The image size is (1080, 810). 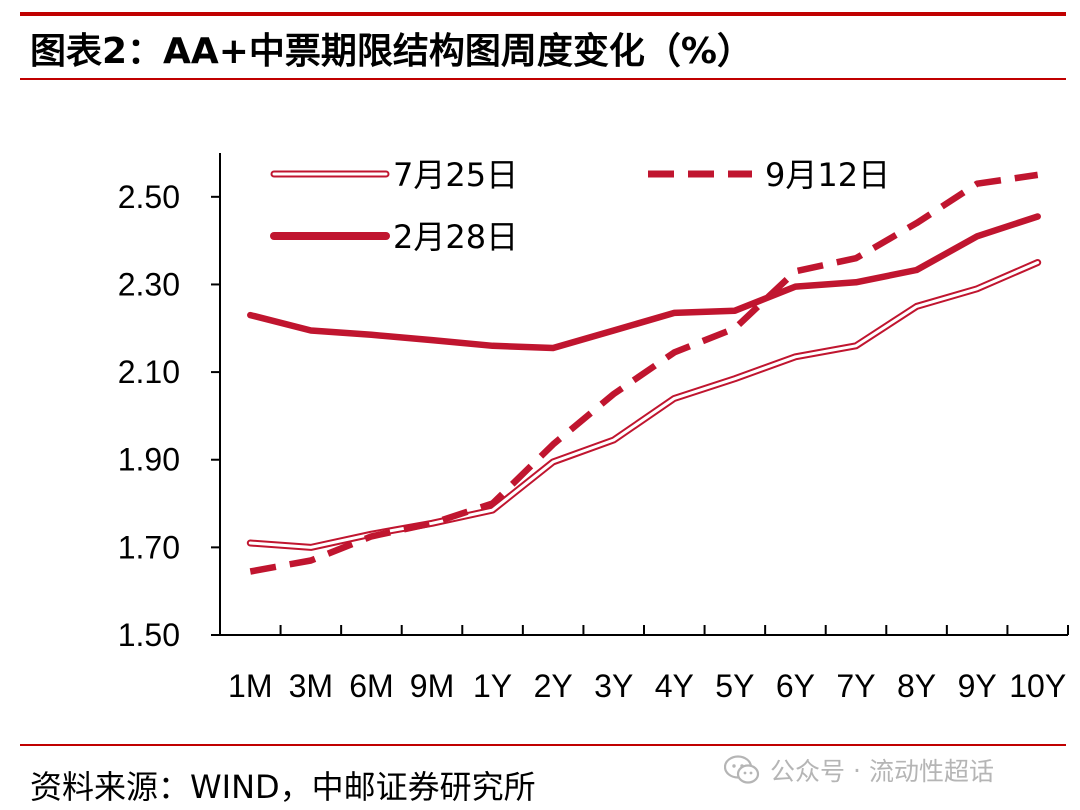 I want to click on x-tick-label: 6M, so click(x=371, y=686).